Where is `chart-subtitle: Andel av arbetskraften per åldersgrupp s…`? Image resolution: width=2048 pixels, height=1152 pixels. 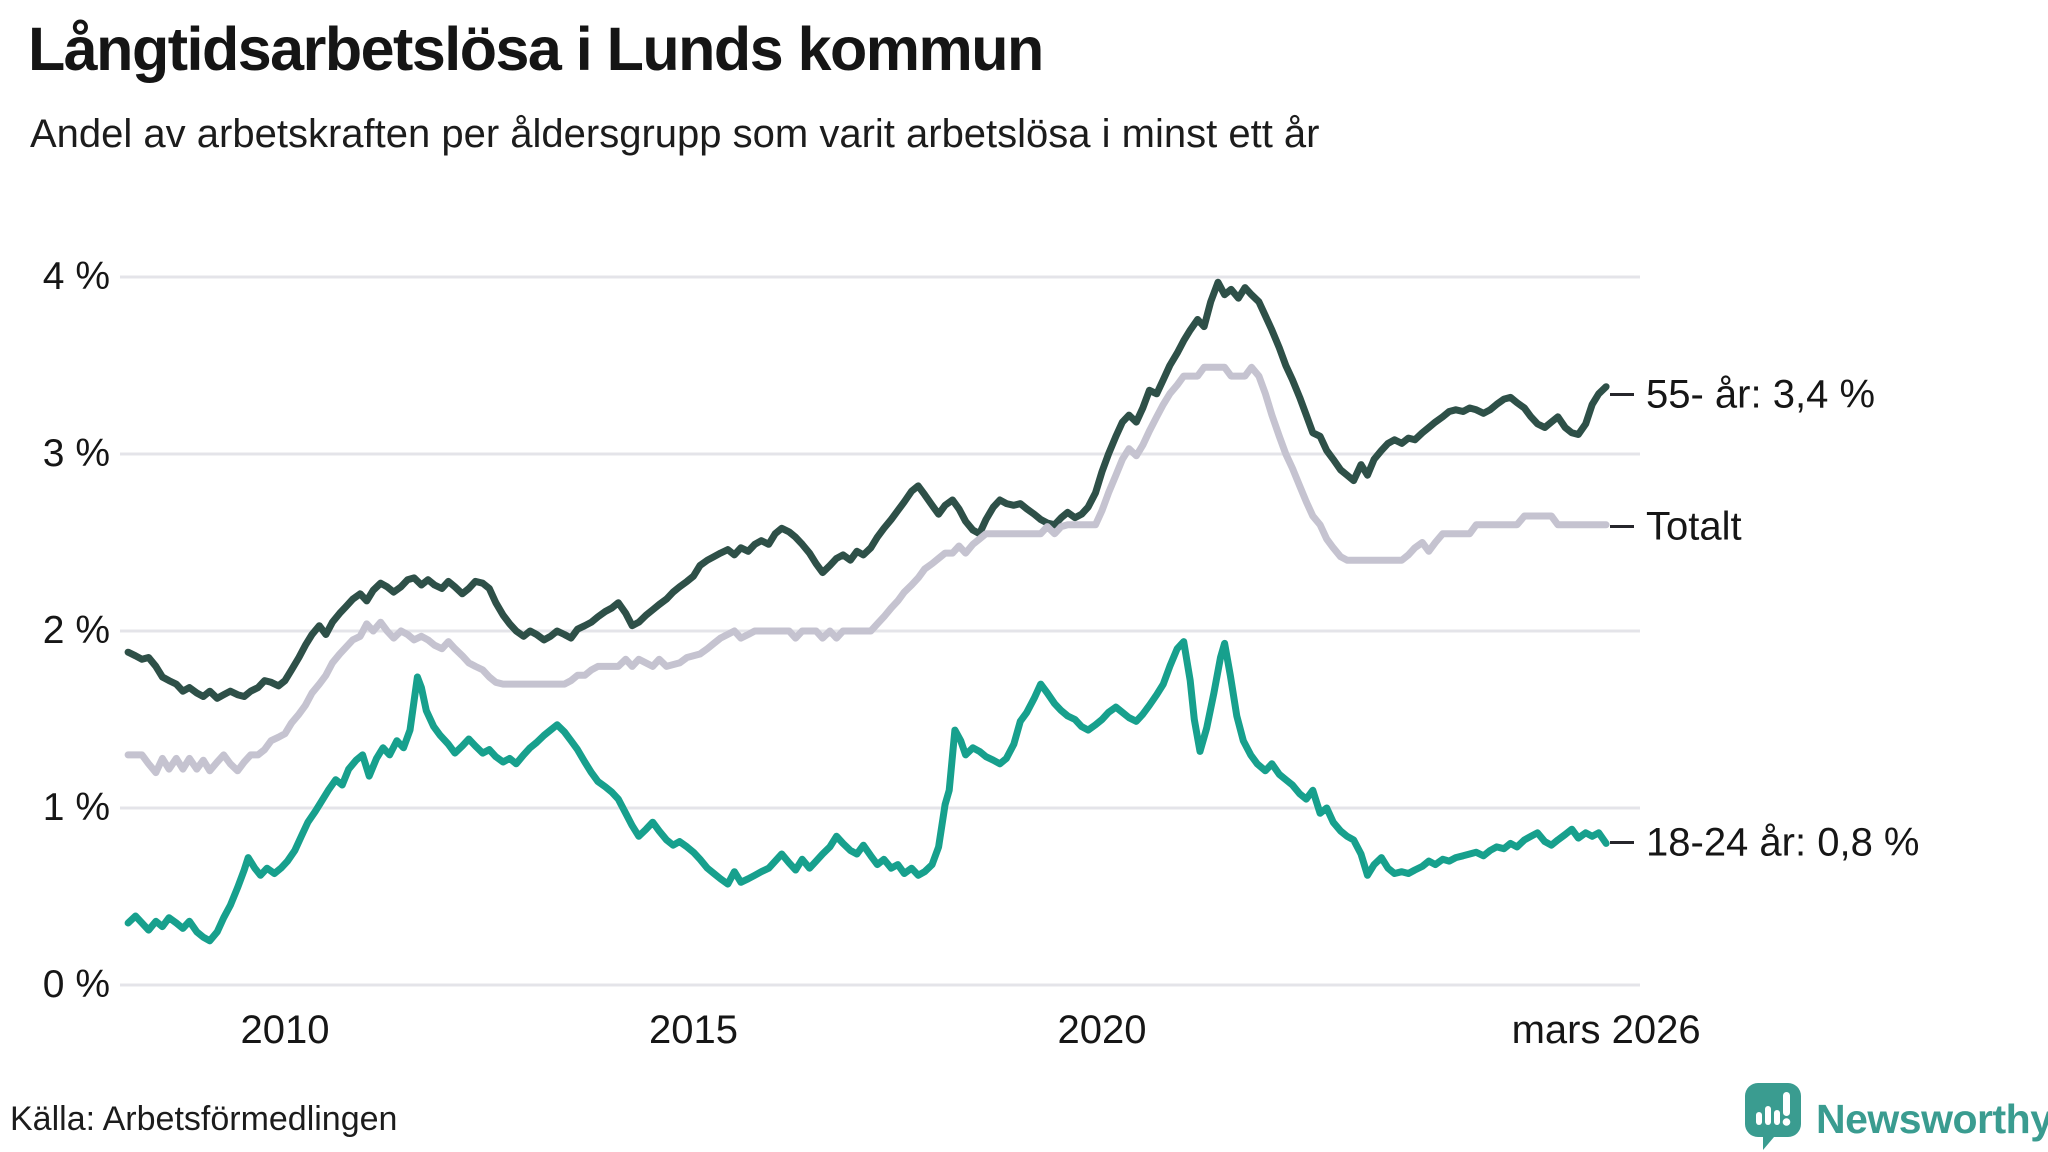
chart-subtitle: Andel av arbetskraften per åldersgrupp s… is located at coordinates (675, 134).